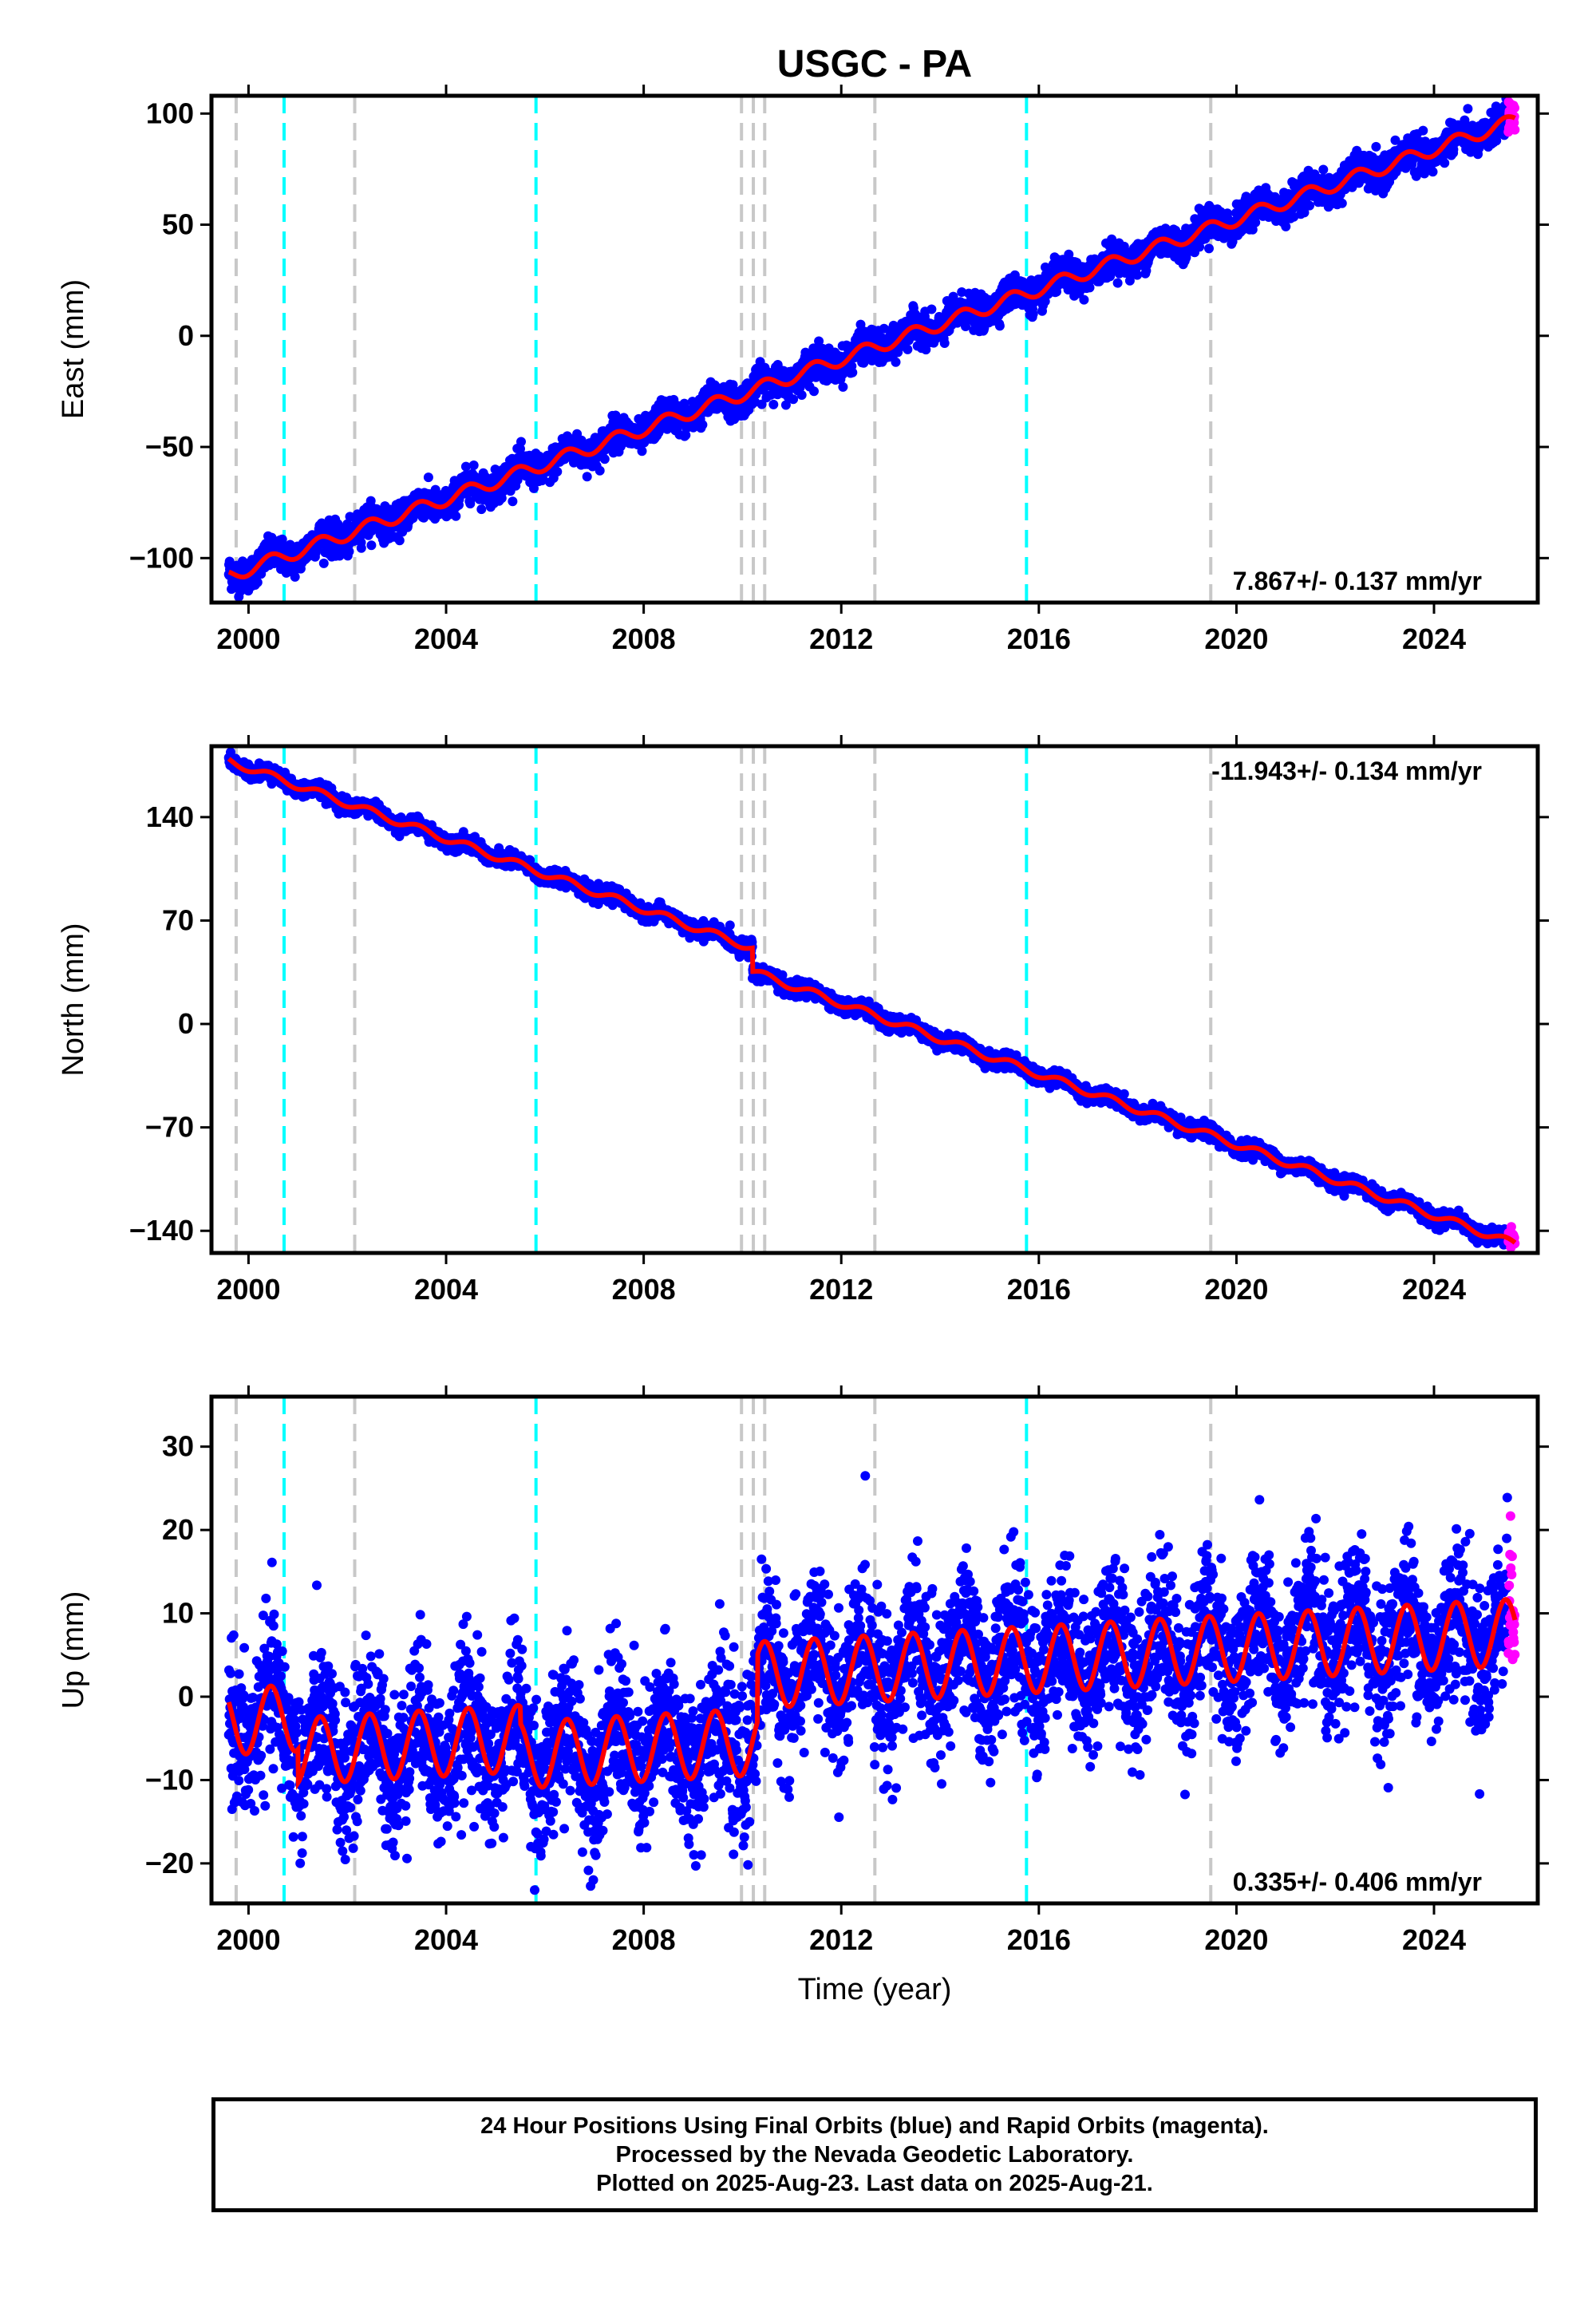 The height and width of the screenshot is (2316, 1596). I want to click on y-tick-label: 0, so click(186, 335).